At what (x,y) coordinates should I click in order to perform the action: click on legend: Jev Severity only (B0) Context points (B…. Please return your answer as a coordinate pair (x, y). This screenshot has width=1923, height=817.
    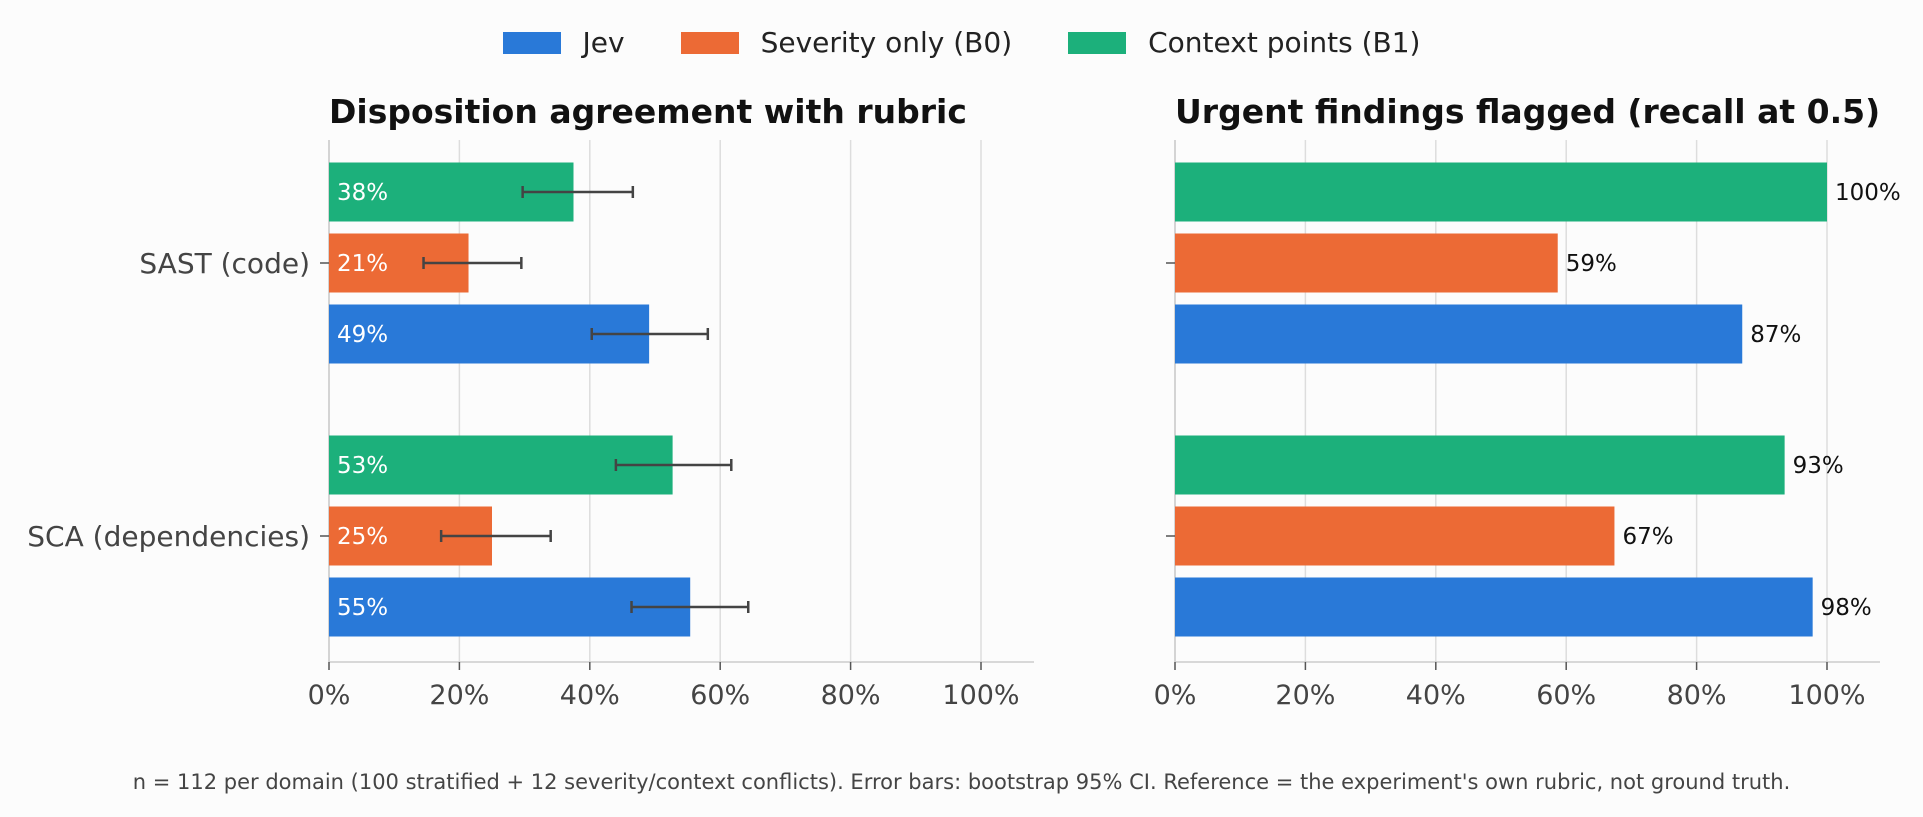
    Looking at the image, I should click on (961, 42).